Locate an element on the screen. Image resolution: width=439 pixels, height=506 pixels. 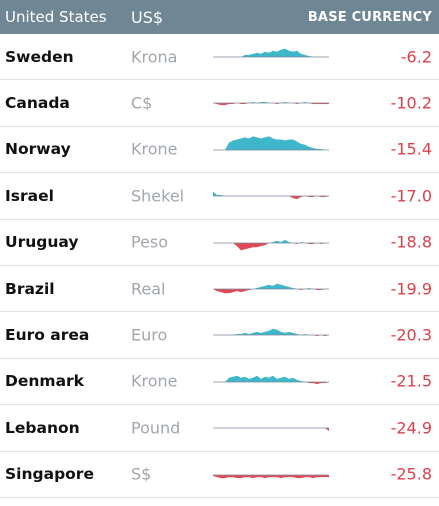
change-value: -15.4 is located at coordinates (411, 149).